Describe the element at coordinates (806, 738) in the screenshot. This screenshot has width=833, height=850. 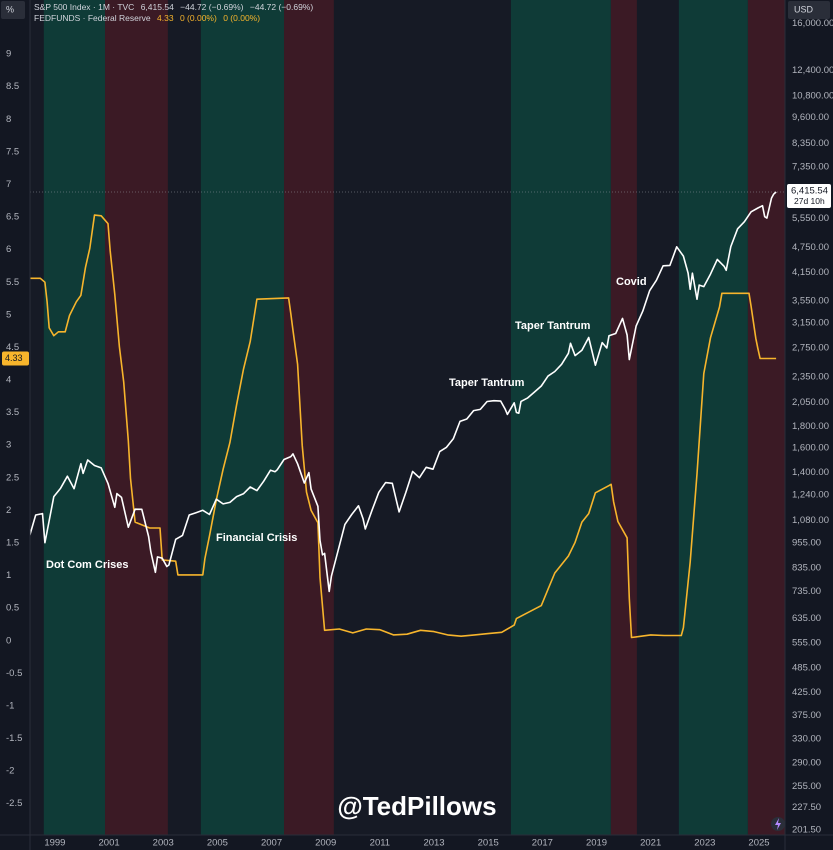
I see `y2-tick-label: 330.00` at that location.